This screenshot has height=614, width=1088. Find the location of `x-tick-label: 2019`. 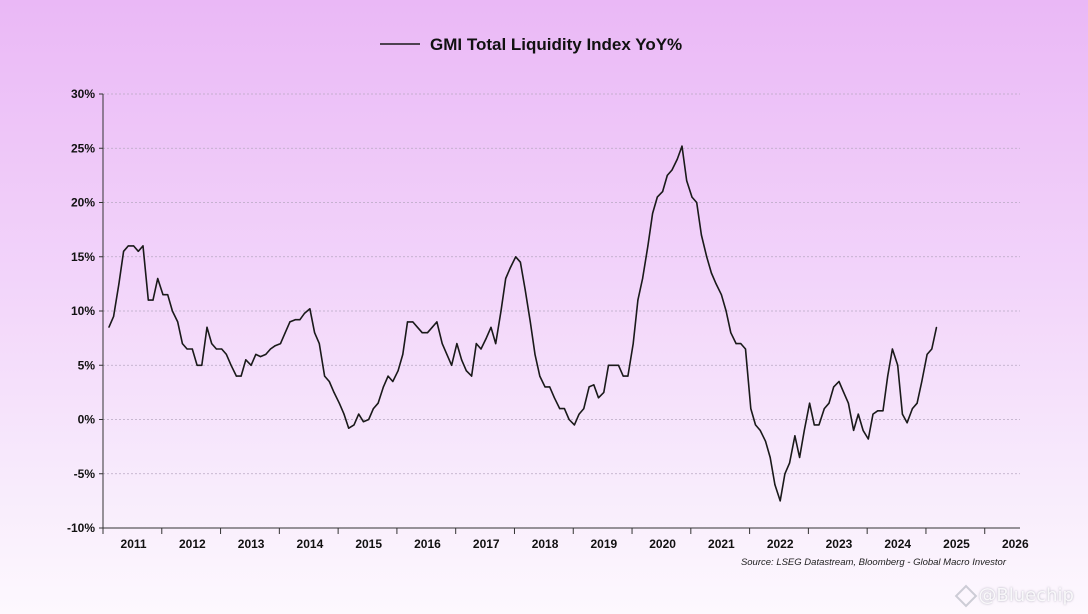

x-tick-label: 2019 is located at coordinates (603, 544).